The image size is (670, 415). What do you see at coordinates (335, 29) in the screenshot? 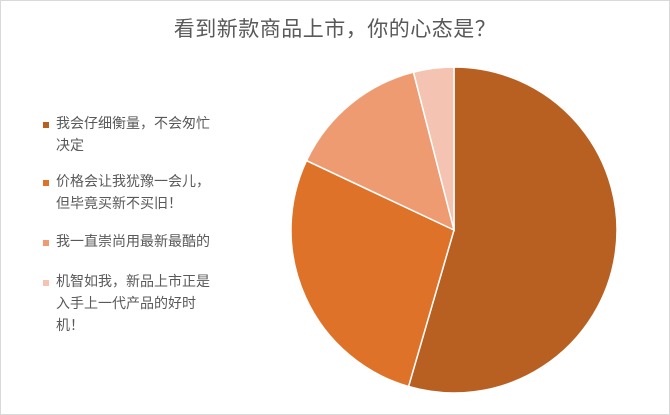
I see `chart-title: 看到新款商品上市，你的心态是？` at bounding box center [335, 29].